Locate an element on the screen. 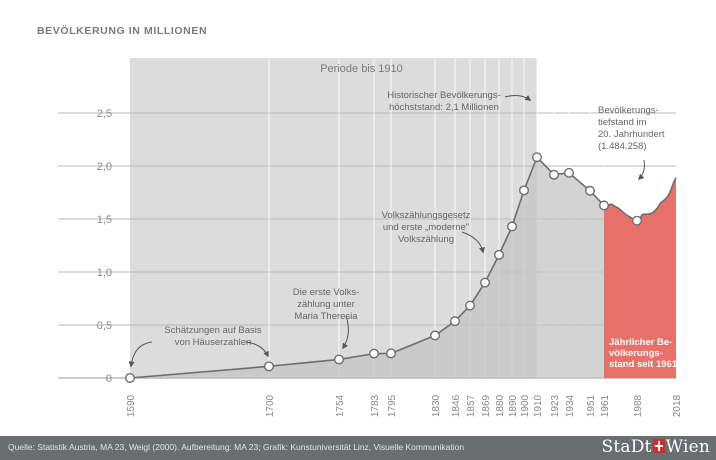 The image size is (716, 460). x-tick-label-1923: 1923 is located at coordinates (555, 405).